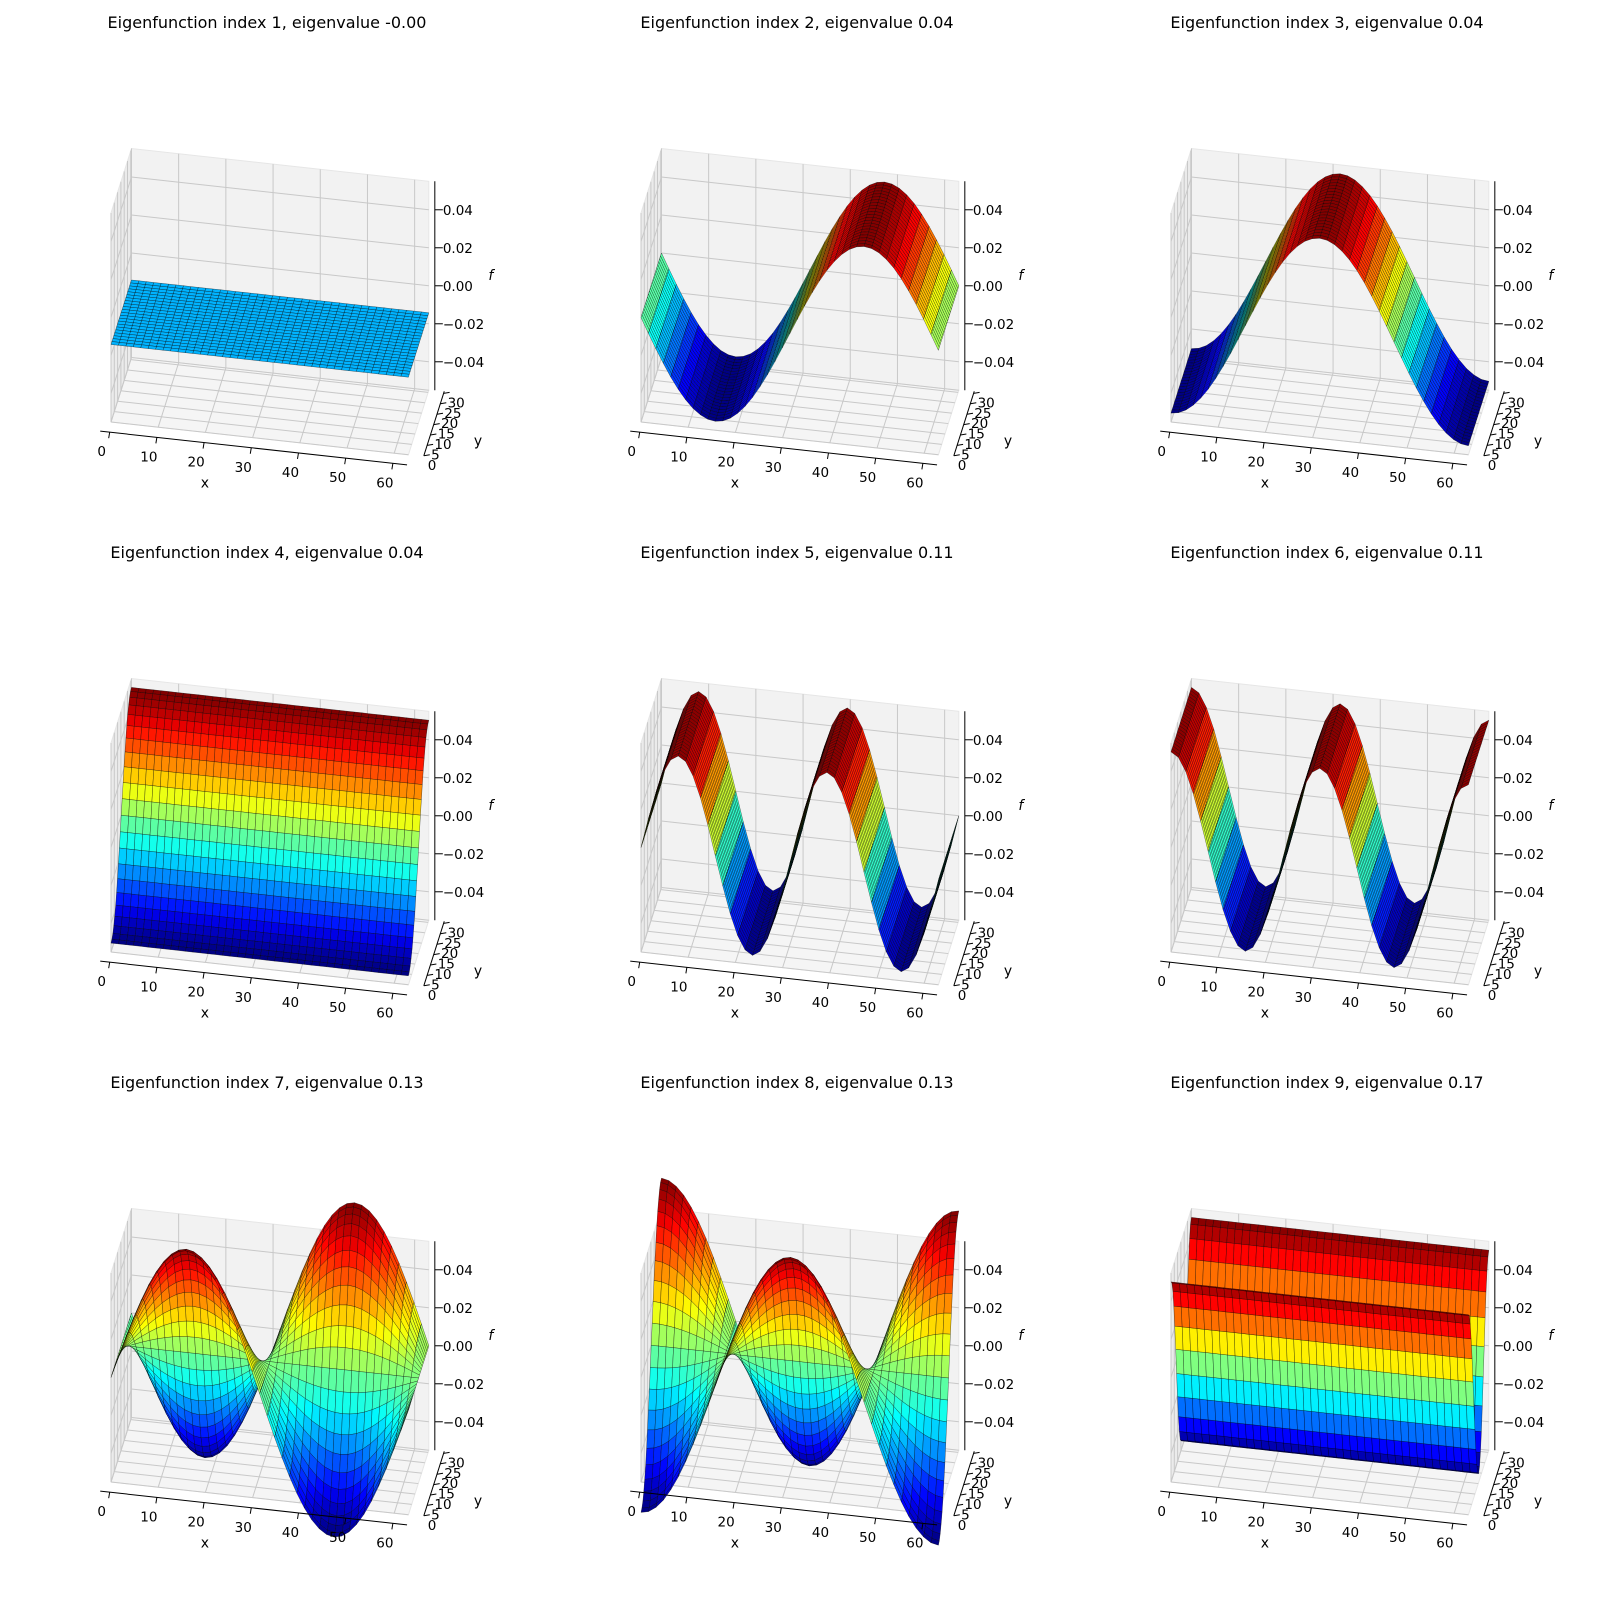 Image resolution: width=1600 pixels, height=1600 pixels. What do you see at coordinates (1444, 483) in the screenshot?
I see `x-tick-label: 60` at bounding box center [1444, 483].